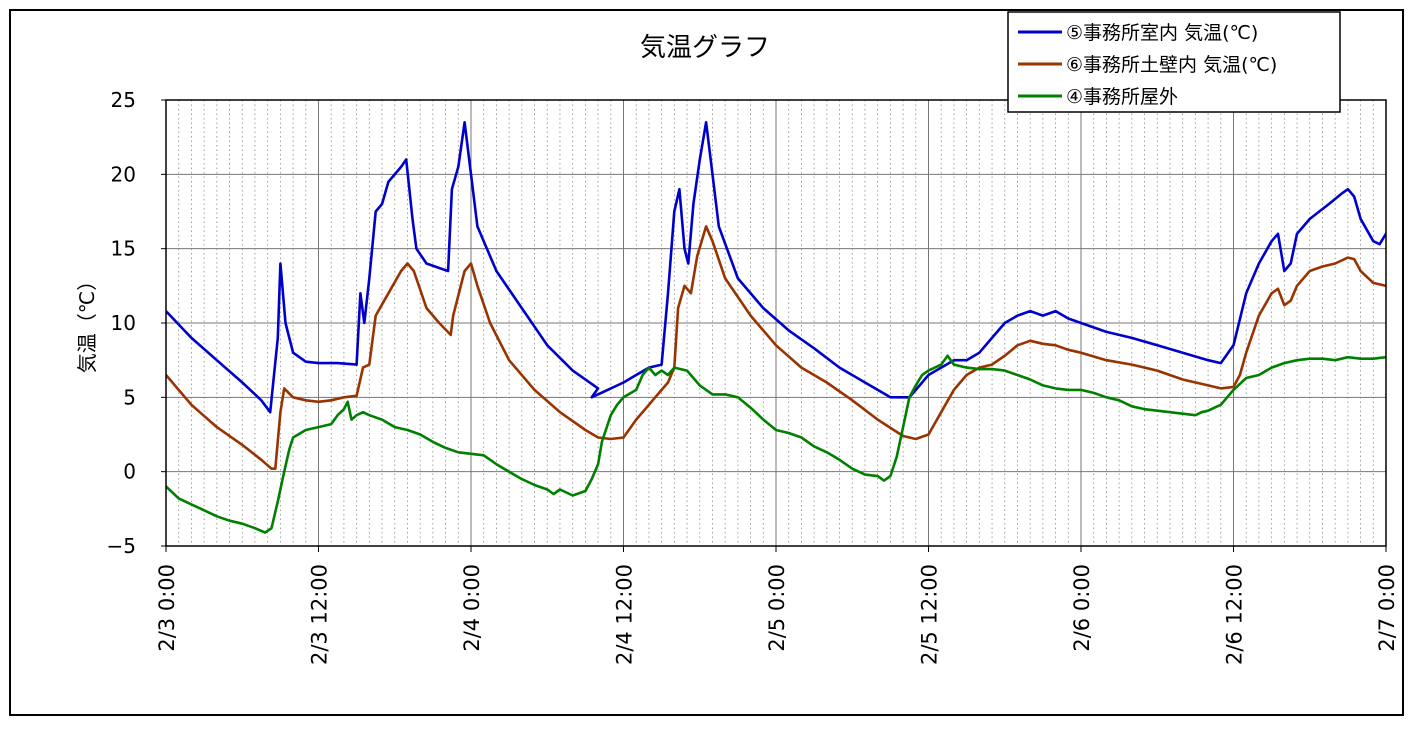 The image size is (1413, 729). I want to click on x-tick-label: 2/4 12:00, so click(625, 614).